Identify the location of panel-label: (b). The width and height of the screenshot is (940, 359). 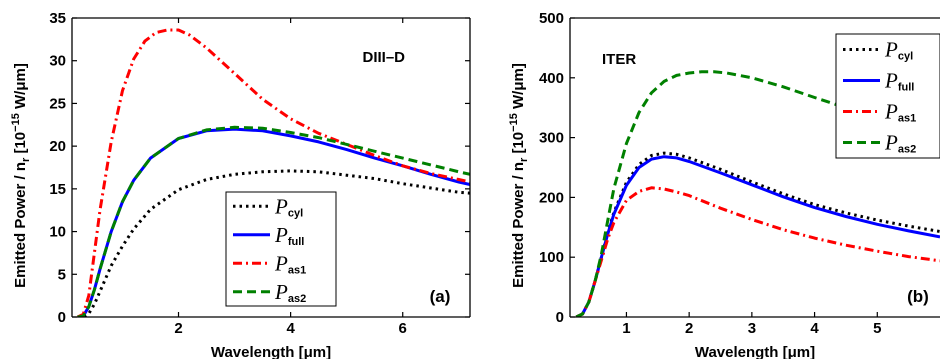
(918, 296).